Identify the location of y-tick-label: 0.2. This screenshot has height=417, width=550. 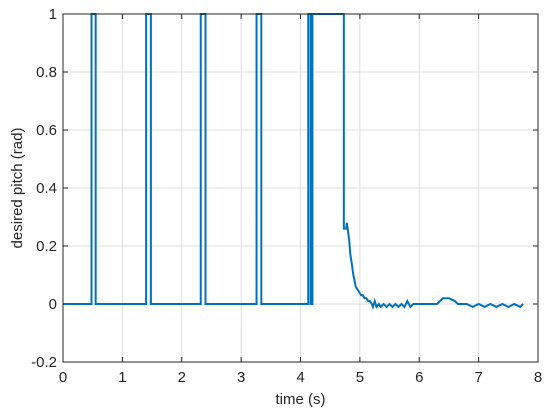
(46, 246).